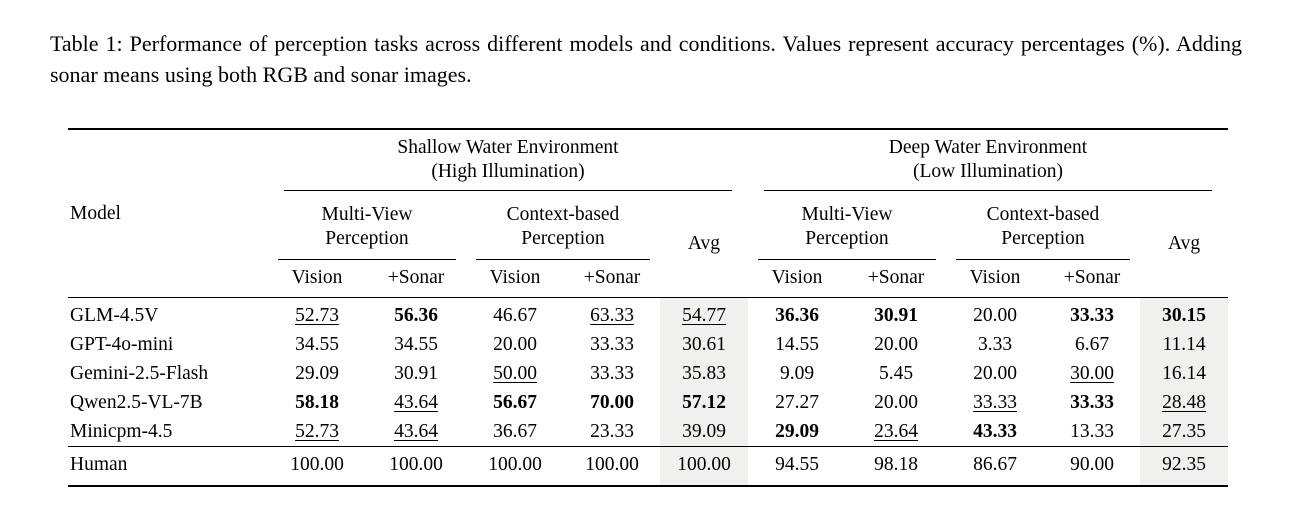 Image resolution: width=1295 pixels, height=522 pixels. I want to click on value-cell: 39.09, so click(704, 432).